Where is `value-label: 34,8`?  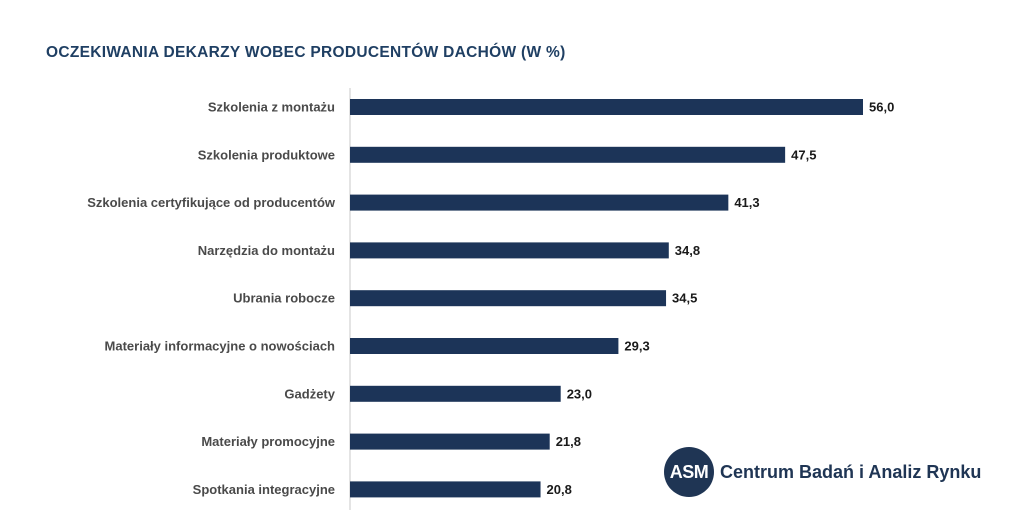 value-label: 34,8 is located at coordinates (687, 250).